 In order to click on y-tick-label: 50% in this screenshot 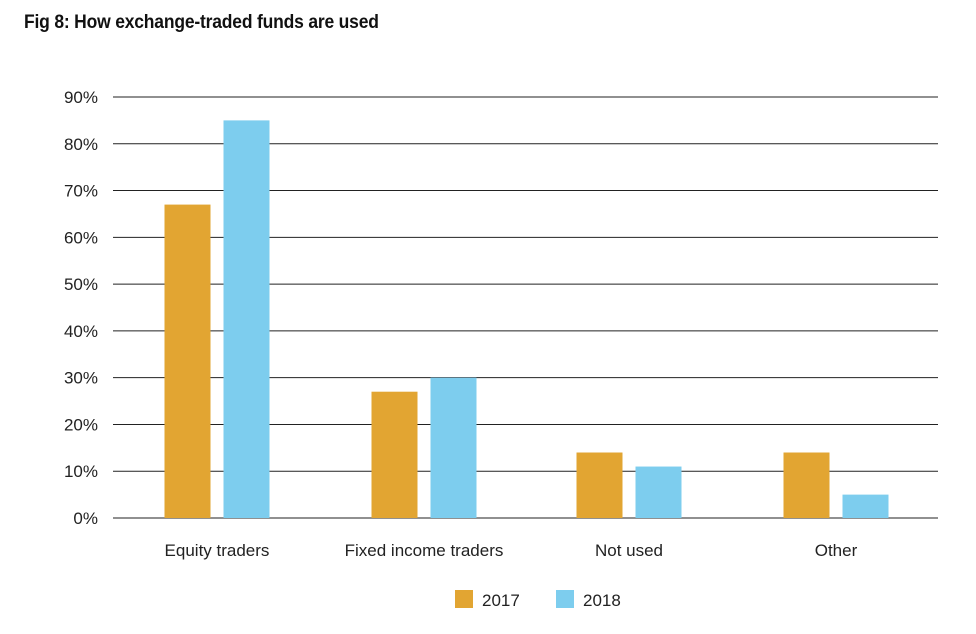, I will do `click(81, 284)`.